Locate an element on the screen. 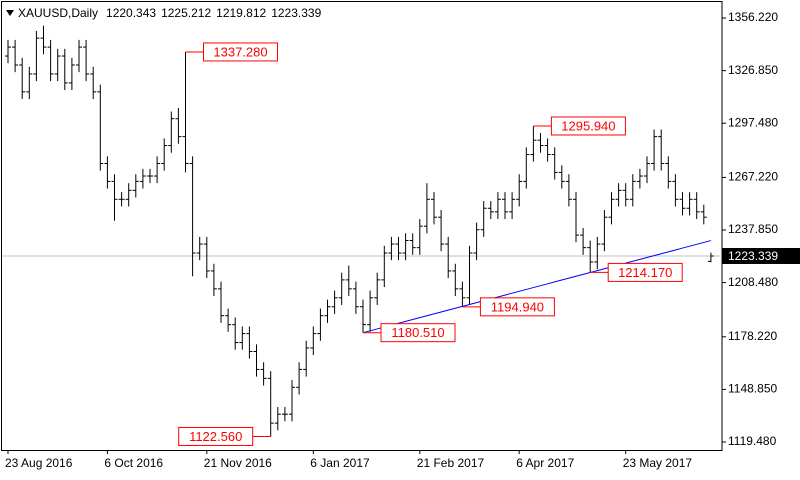  x-tick-label: 21 Nov 2016 is located at coordinates (238, 463).